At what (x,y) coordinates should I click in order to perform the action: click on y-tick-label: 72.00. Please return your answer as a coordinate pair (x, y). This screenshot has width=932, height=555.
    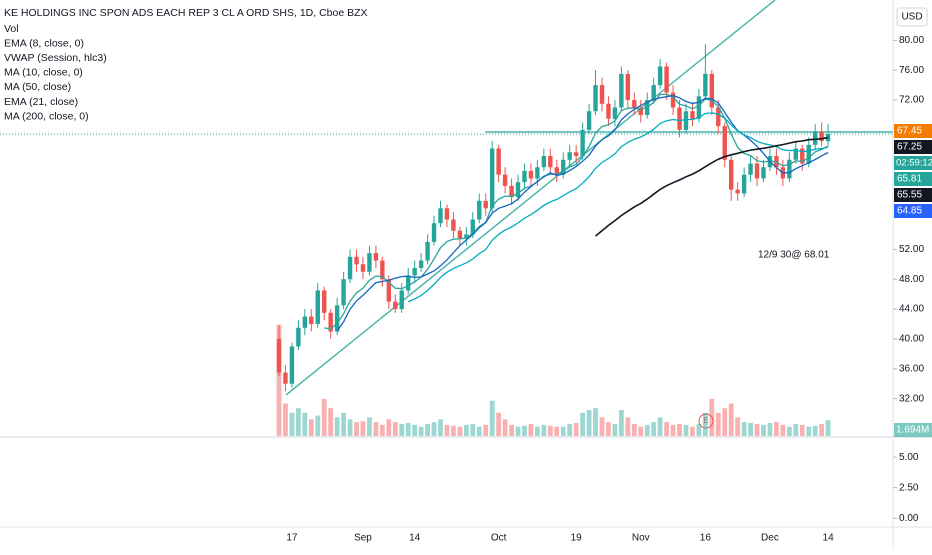
    Looking at the image, I should click on (911, 100).